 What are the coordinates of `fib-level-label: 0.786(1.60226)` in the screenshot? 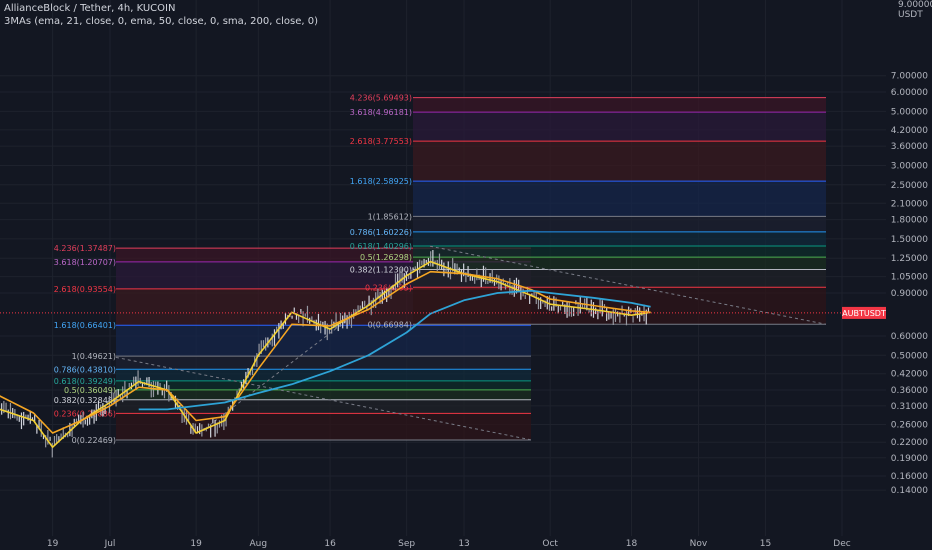 It's located at (381, 232).